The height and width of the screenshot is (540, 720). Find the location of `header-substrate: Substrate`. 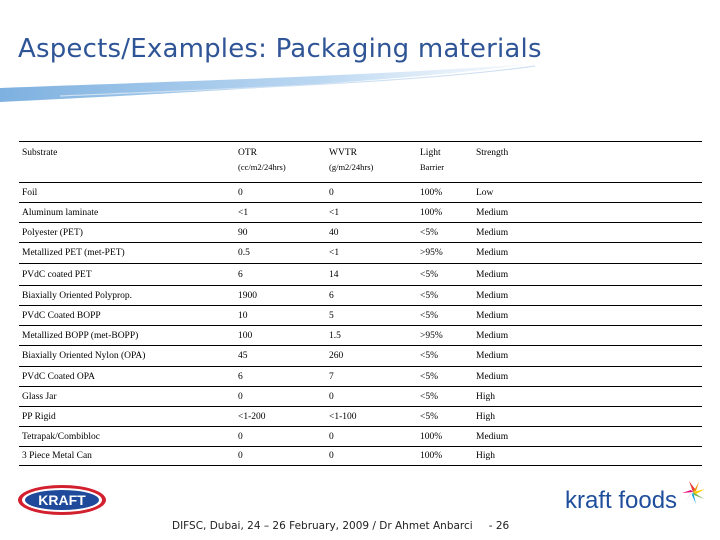

header-substrate: Substrate is located at coordinates (127, 162).